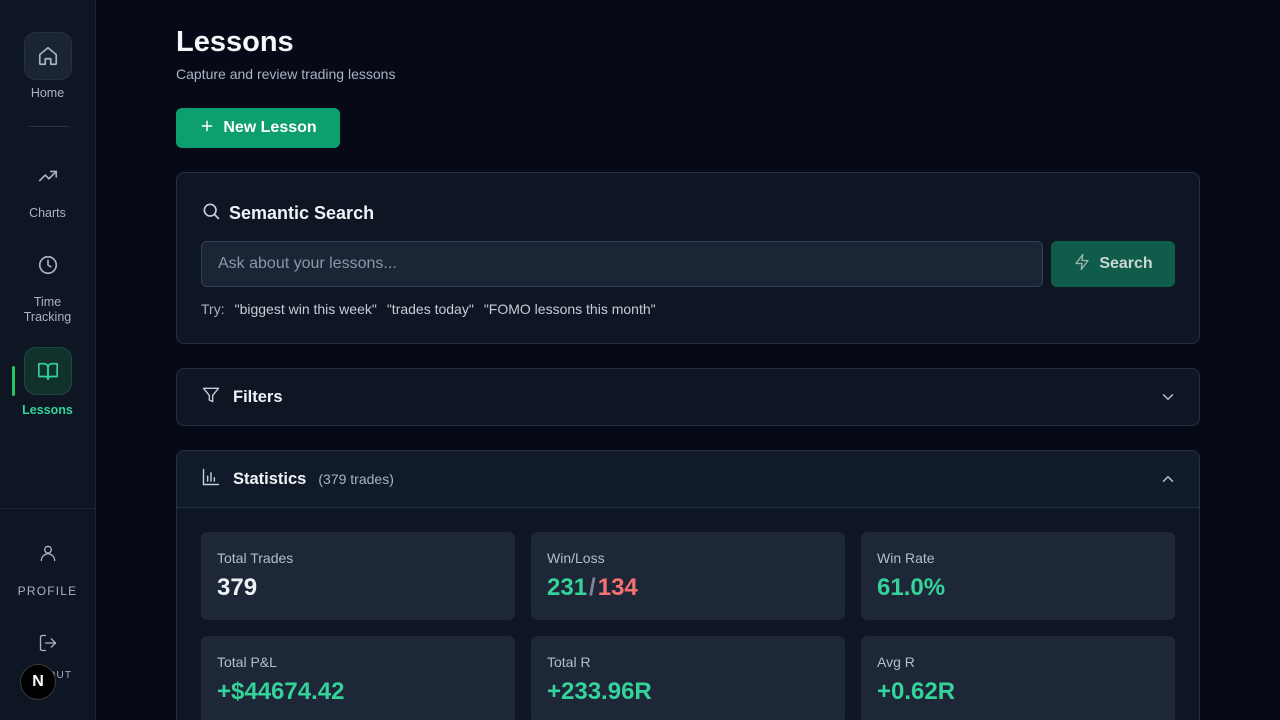 This screenshot has height=720, width=1280. I want to click on trade-count: (379 trades), so click(356, 479).